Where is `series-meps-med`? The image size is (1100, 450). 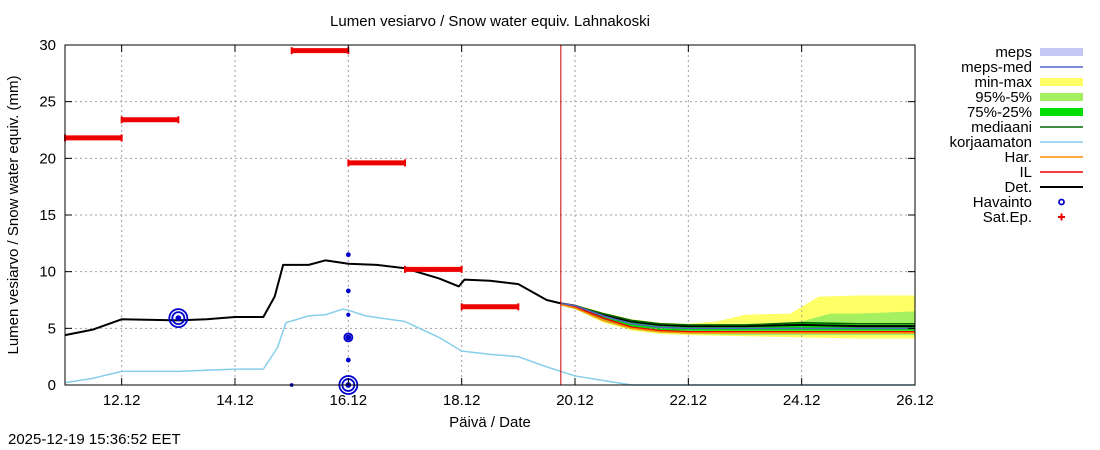
series-meps-med is located at coordinates (737, 316).